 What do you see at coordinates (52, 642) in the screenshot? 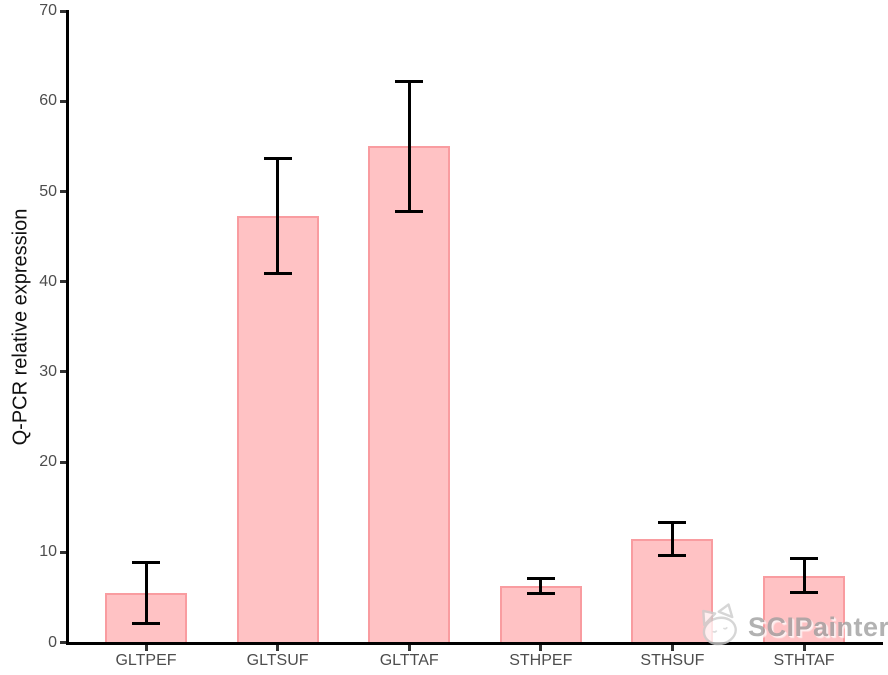
I see `y-axis-tick-label: 0` at bounding box center [52, 642].